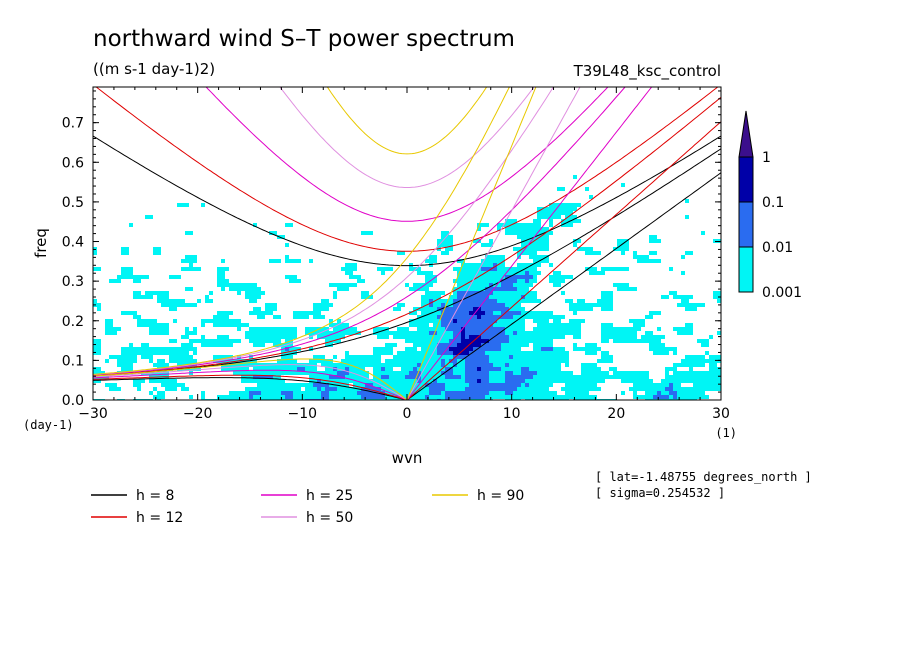 The width and height of the screenshot is (904, 654). Describe the element at coordinates (303, 414) in the screenshot. I see `x-tick-label: −10` at that location.